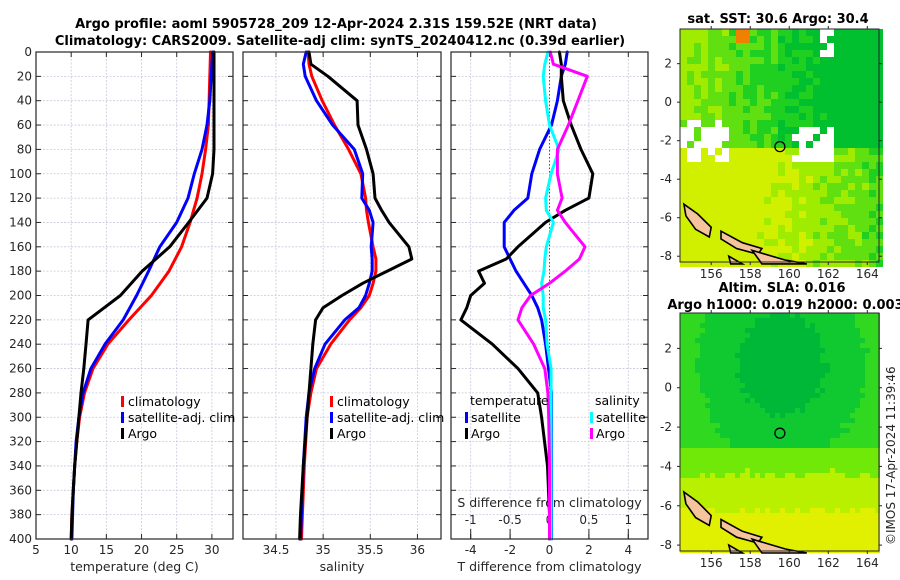 This screenshot has height=580, width=900. I want to click on legend-swatch-satellite, so click(122, 417).